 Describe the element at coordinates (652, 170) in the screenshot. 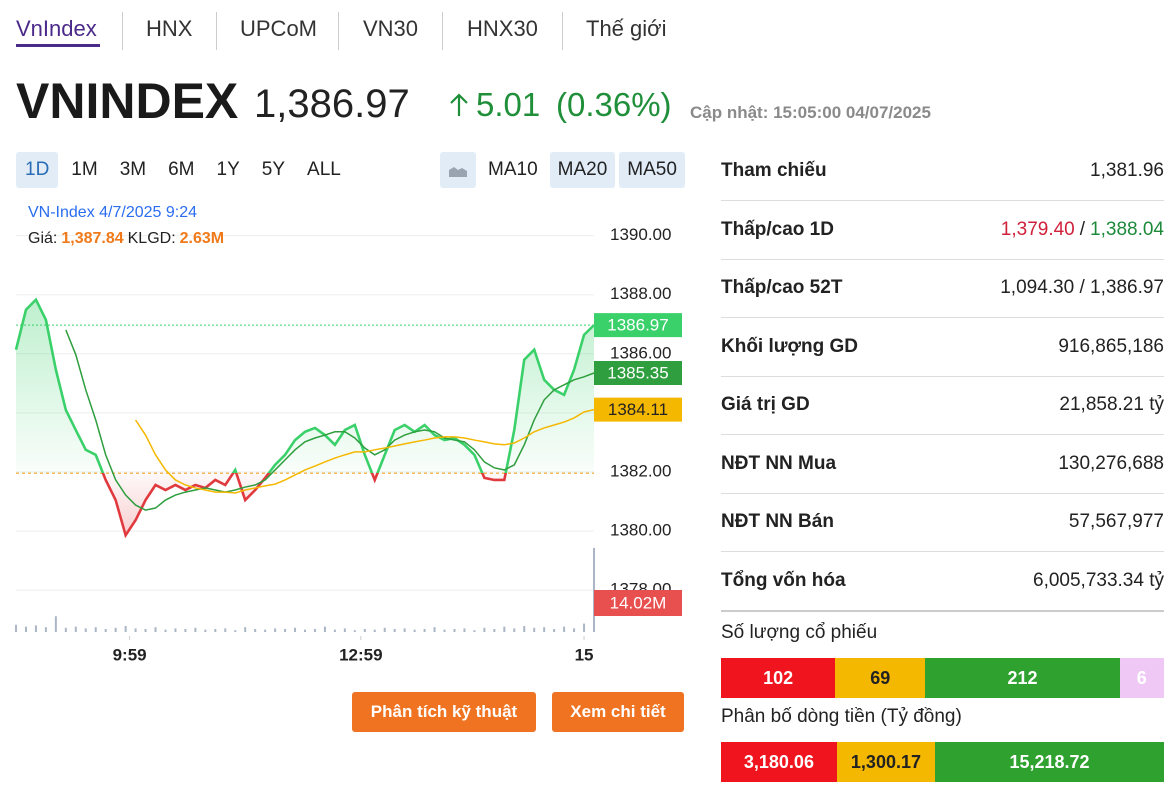

I see `indicator-button: MA50` at that location.